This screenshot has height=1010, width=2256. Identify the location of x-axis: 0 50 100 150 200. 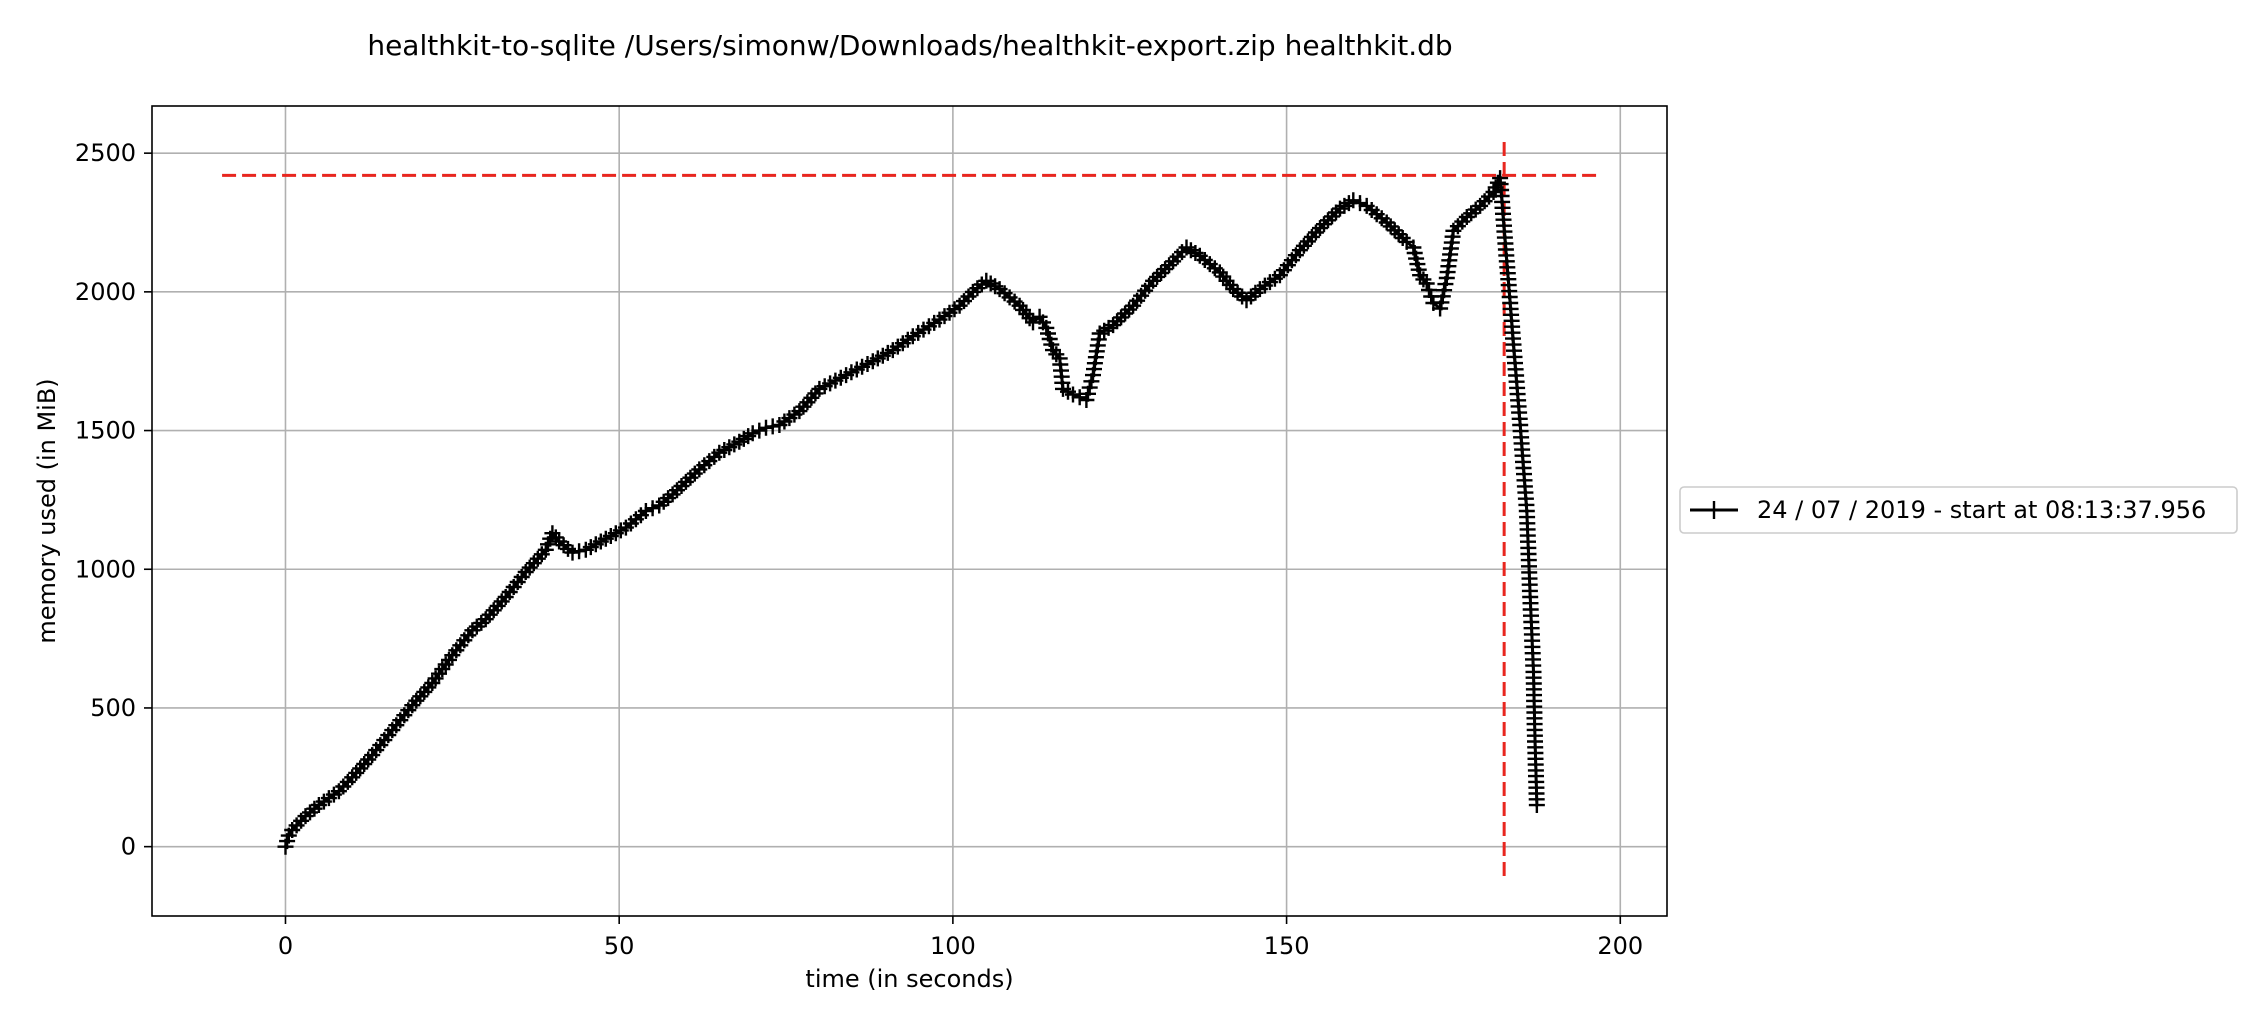
(960, 938).